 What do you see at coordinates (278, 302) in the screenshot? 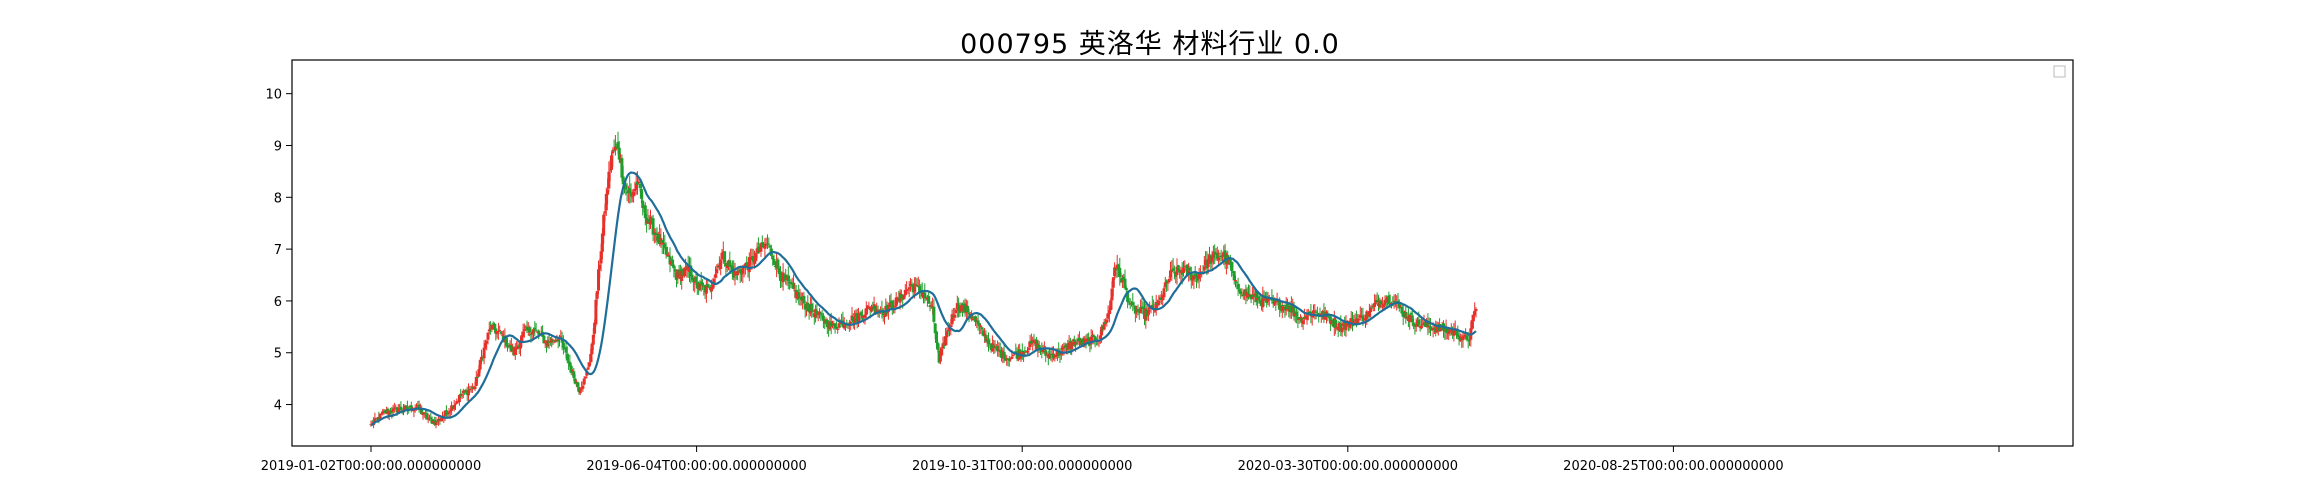
I see `y-tick-label: 6` at bounding box center [278, 302].